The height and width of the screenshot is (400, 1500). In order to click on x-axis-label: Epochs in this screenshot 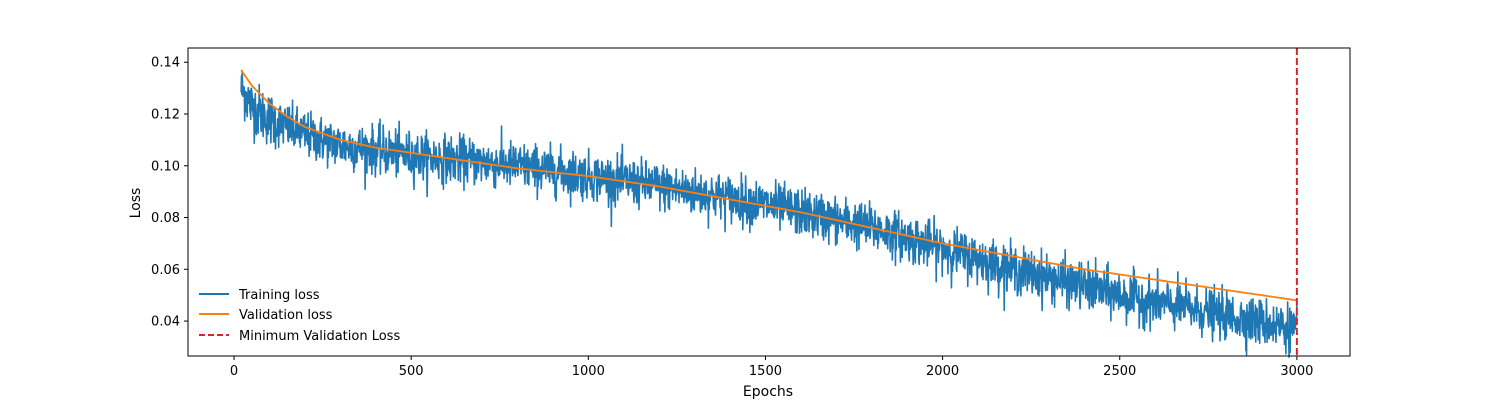, I will do `click(768, 392)`.